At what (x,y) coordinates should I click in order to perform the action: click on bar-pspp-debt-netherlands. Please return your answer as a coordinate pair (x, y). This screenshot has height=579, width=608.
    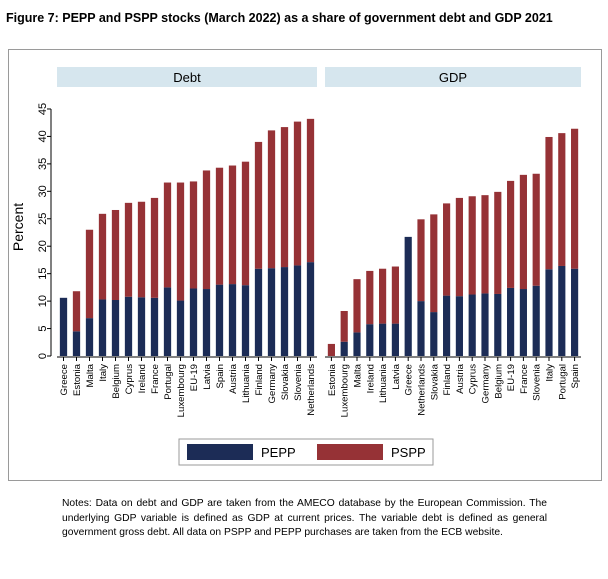
    Looking at the image, I should click on (310, 190).